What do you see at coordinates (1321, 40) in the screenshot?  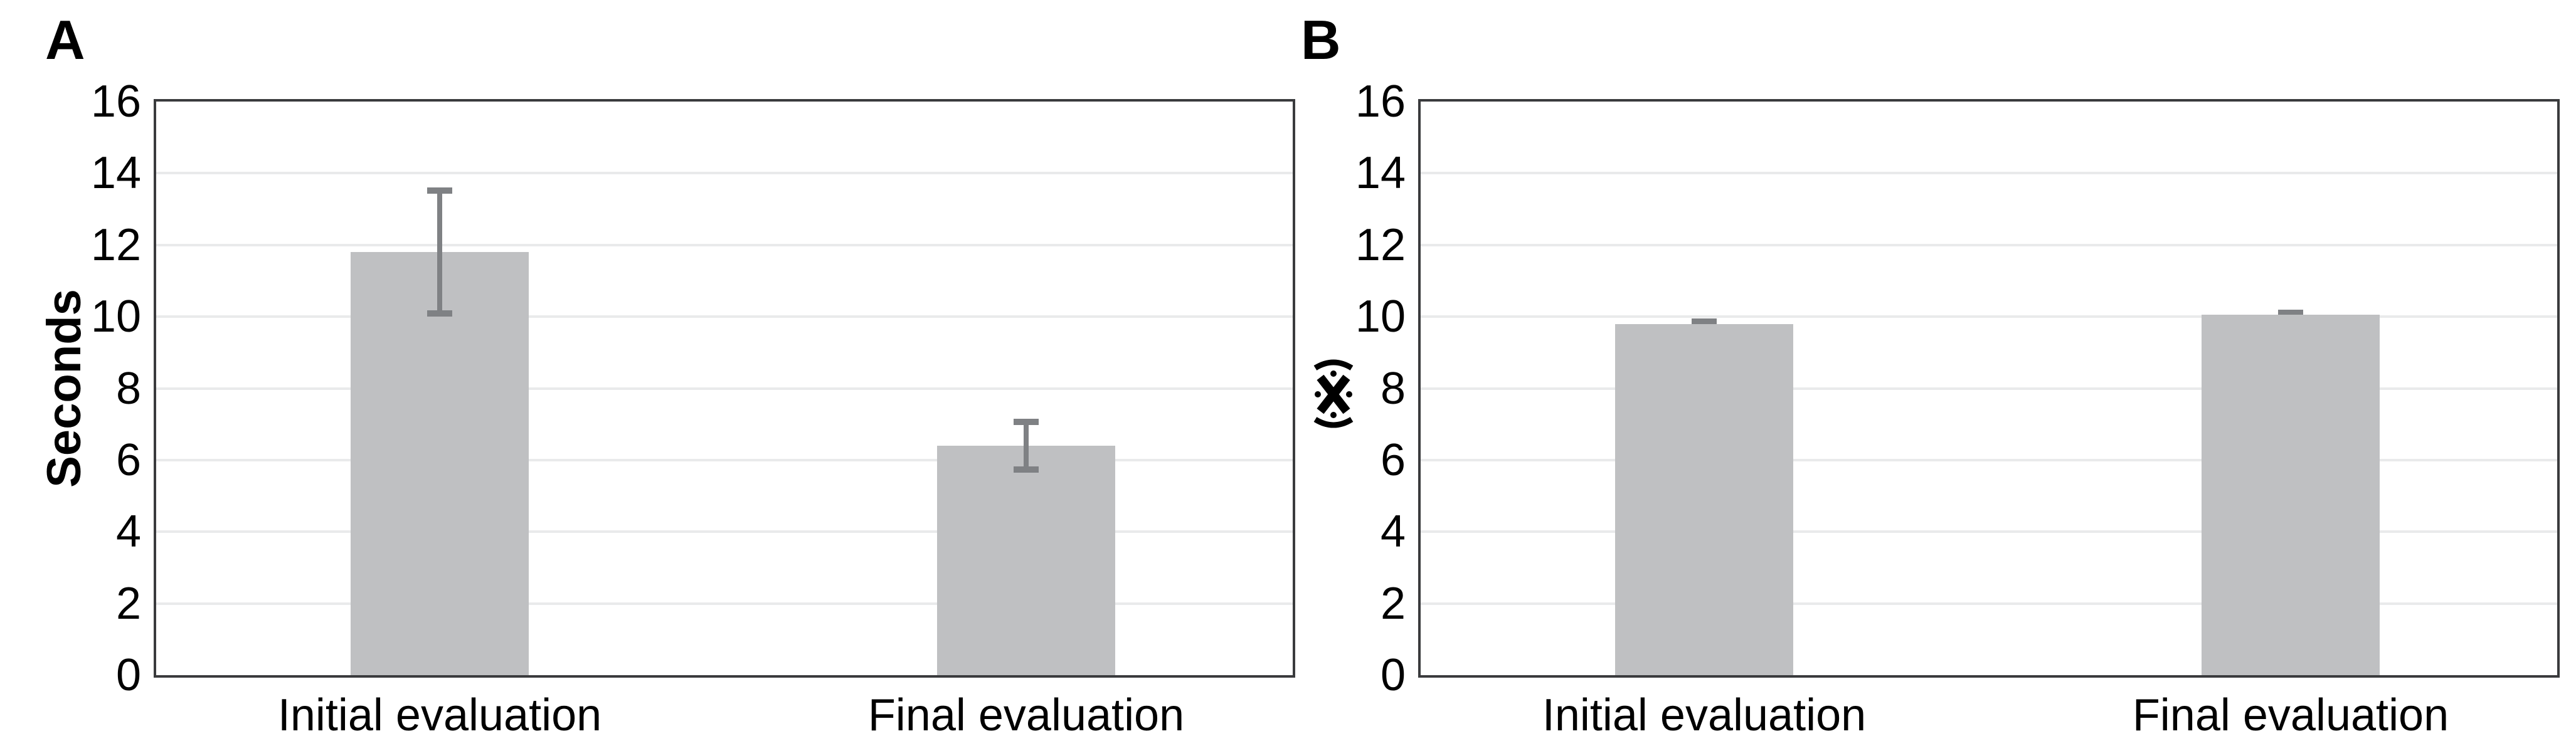 I see `panel-b-letter: B` at bounding box center [1321, 40].